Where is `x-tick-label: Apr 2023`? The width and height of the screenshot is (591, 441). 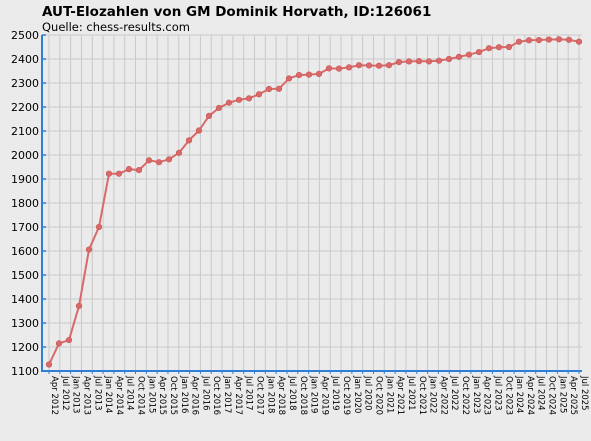 x-tick-label: Apr 2023 is located at coordinates (487, 395).